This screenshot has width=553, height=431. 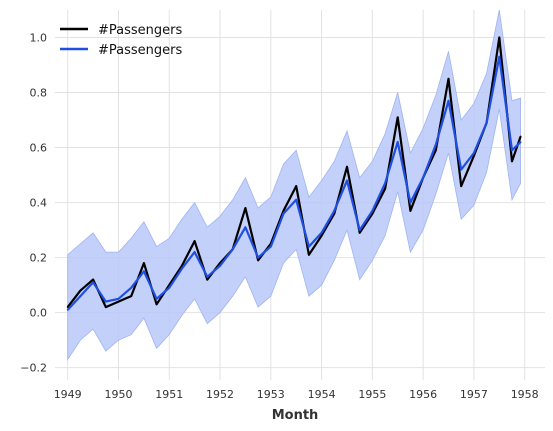 What do you see at coordinates (39, 258) in the screenshot?
I see `y-tick-label: 0.2` at bounding box center [39, 258].